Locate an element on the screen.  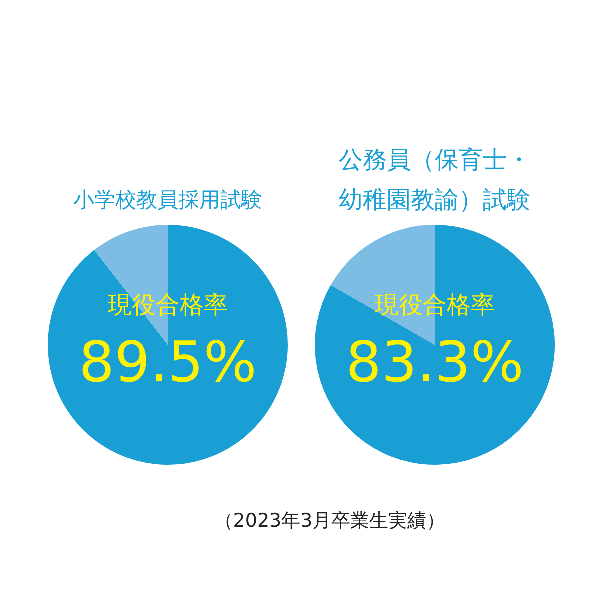
data-label: 83.3% is located at coordinates (435, 363).